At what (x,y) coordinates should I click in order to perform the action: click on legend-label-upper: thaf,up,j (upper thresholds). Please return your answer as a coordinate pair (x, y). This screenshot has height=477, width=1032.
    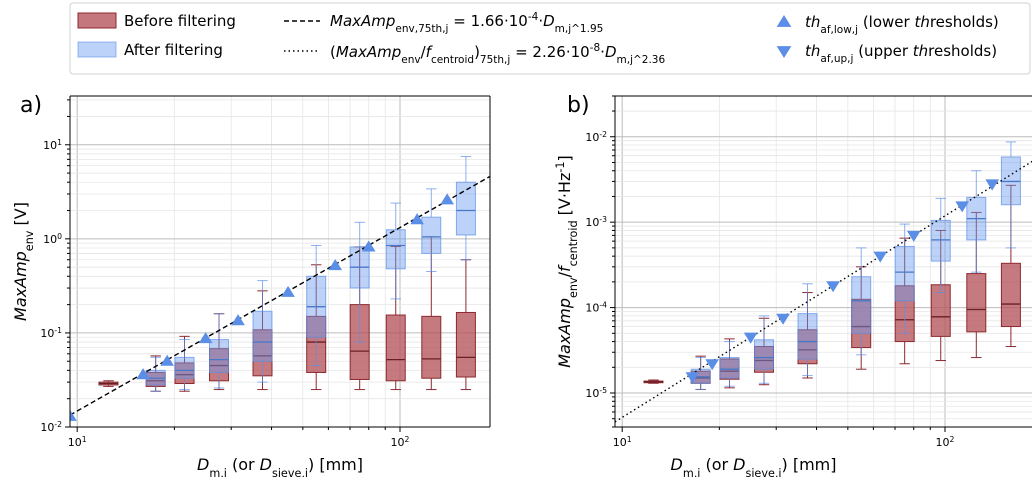
    Looking at the image, I should click on (901, 53).